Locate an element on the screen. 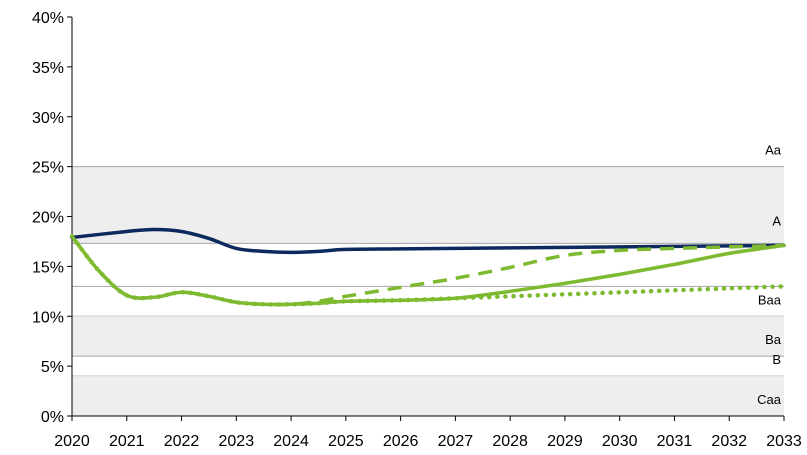 The height and width of the screenshot is (455, 807). x-tick-label: 2033 is located at coordinates (784, 441).